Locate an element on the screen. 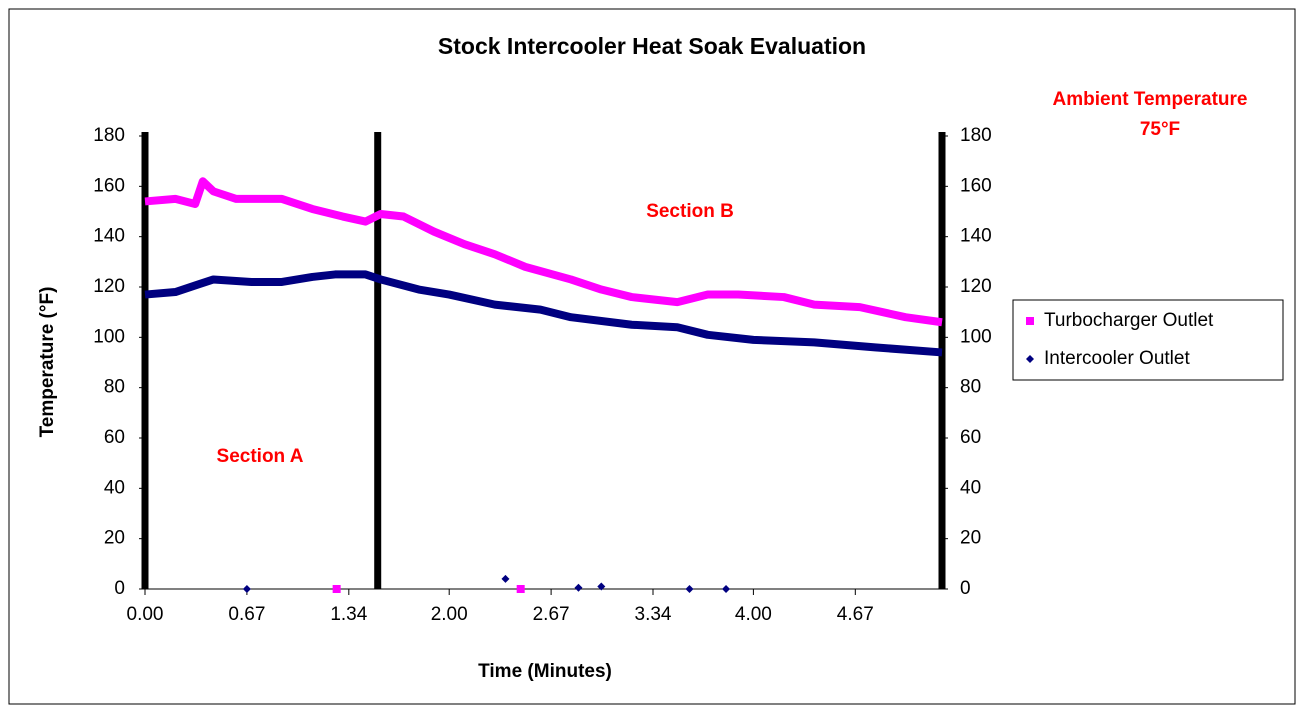 This screenshot has height=713, width=1304. y2-tick-label: 140 is located at coordinates (976, 236).